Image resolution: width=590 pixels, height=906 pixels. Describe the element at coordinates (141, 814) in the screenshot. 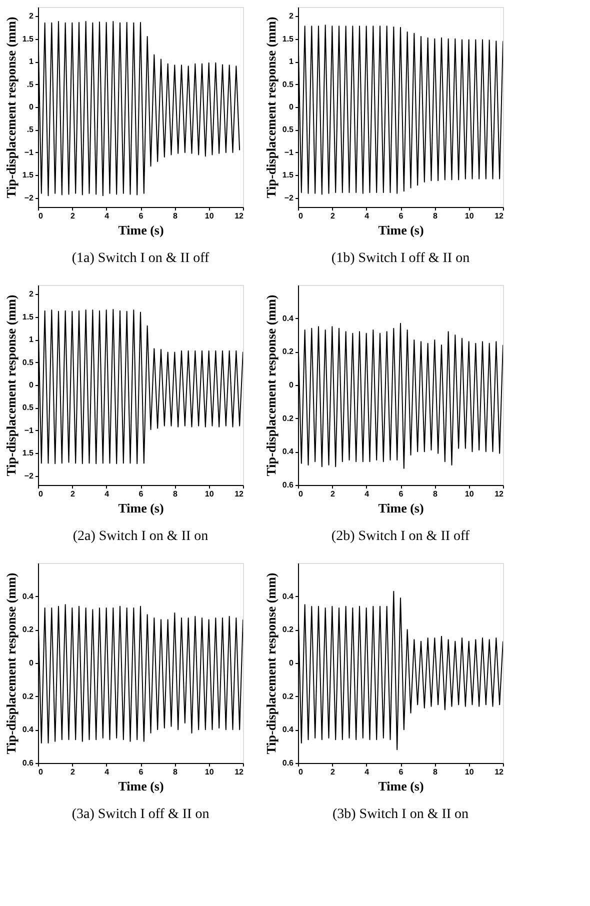

I see `text: (3a) Switch I off & II on` at that location.